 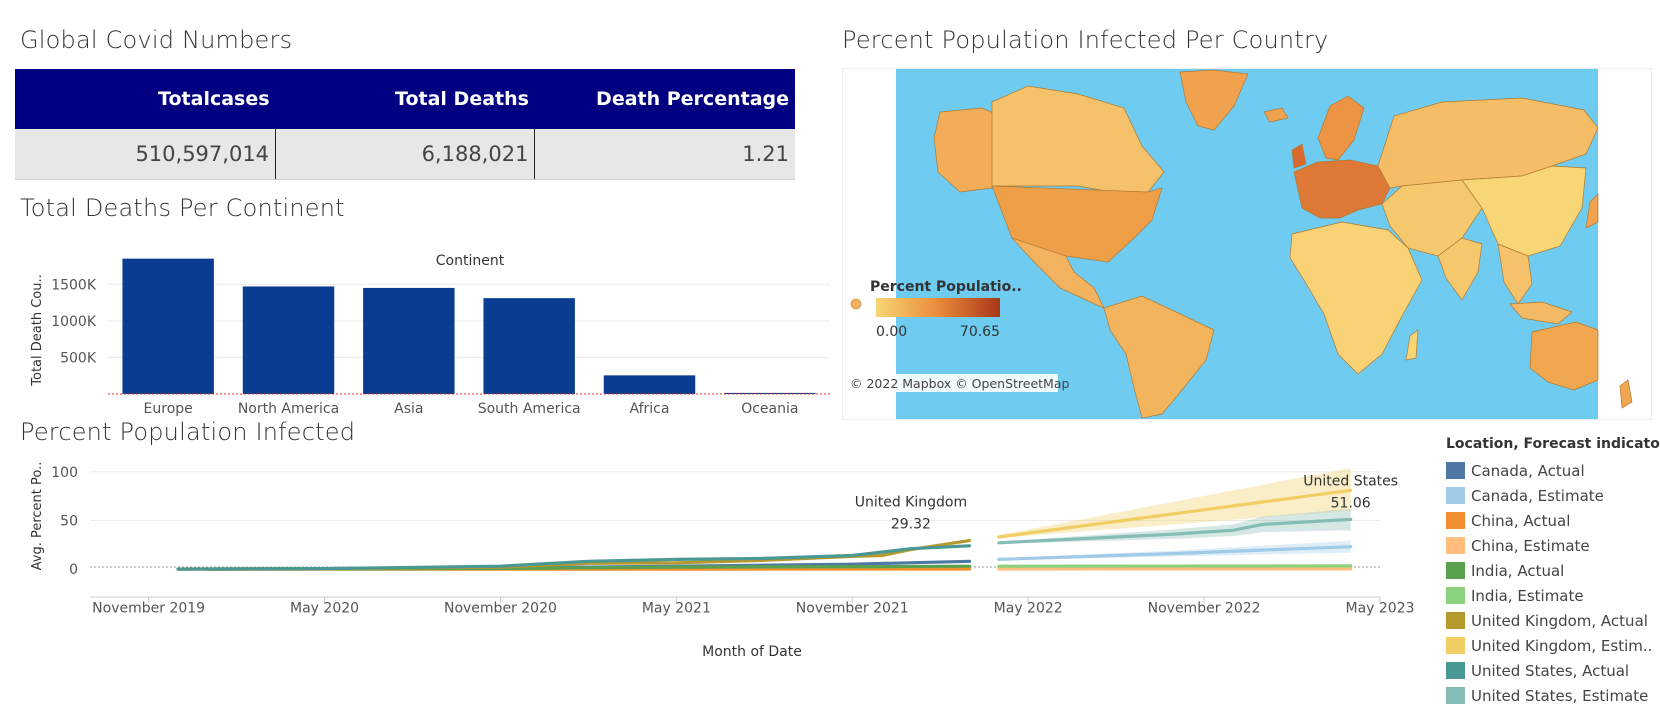 What do you see at coordinates (1537, 496) in the screenshot?
I see `legend-label: Canada, Estimate` at bounding box center [1537, 496].